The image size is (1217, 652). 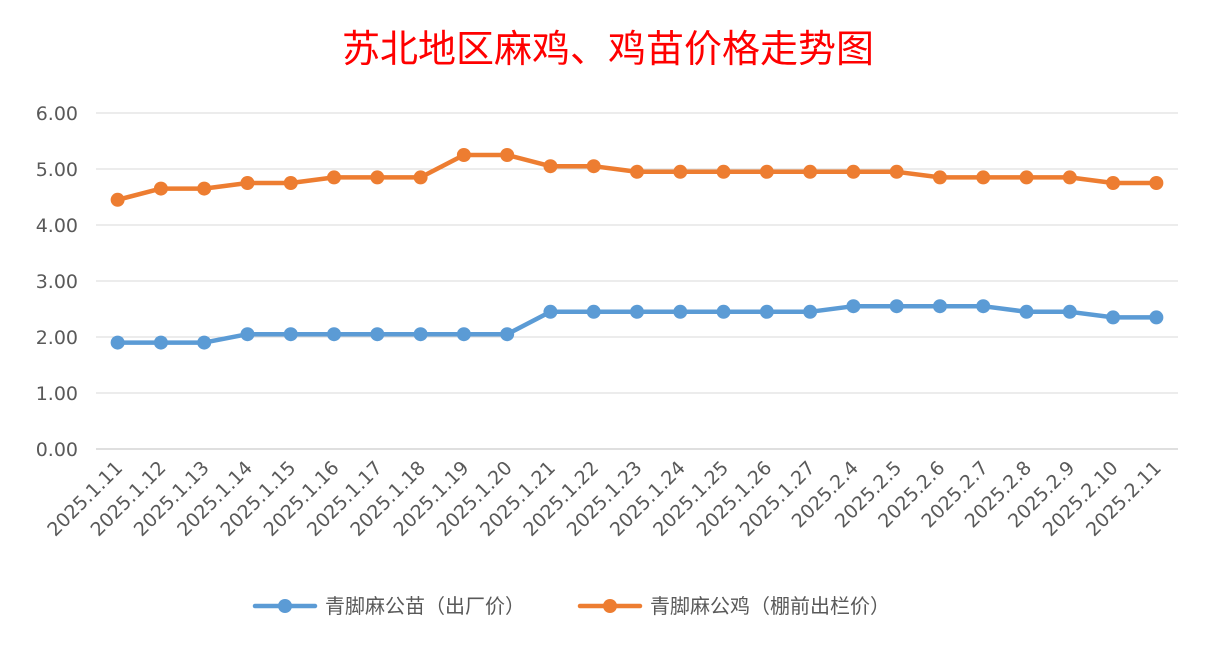 What do you see at coordinates (770, 606) in the screenshot?
I see `legend-label-2: 青脚麻公鸡（棚前出栏价）` at bounding box center [770, 606].